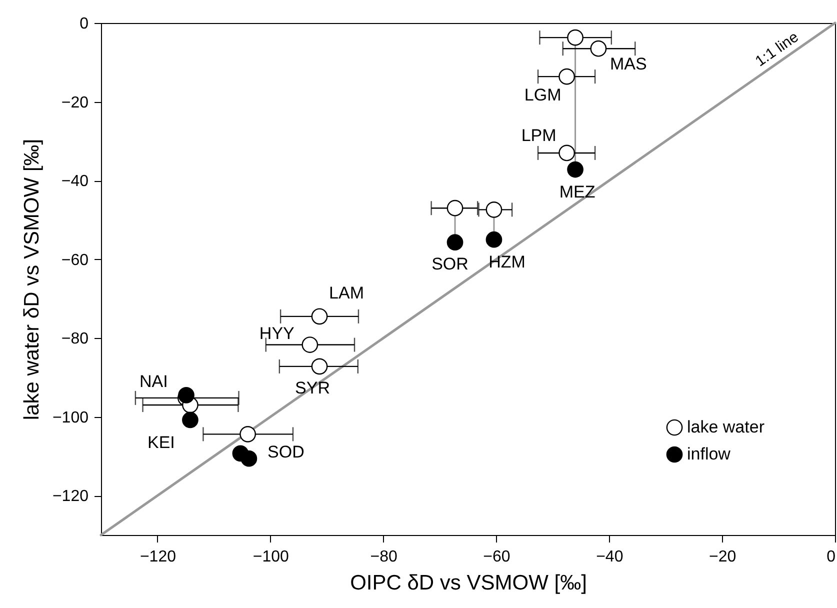 This screenshot has width=837, height=608. What do you see at coordinates (777, 49) in the screenshot?
I see `text: 1:1 line` at bounding box center [777, 49].